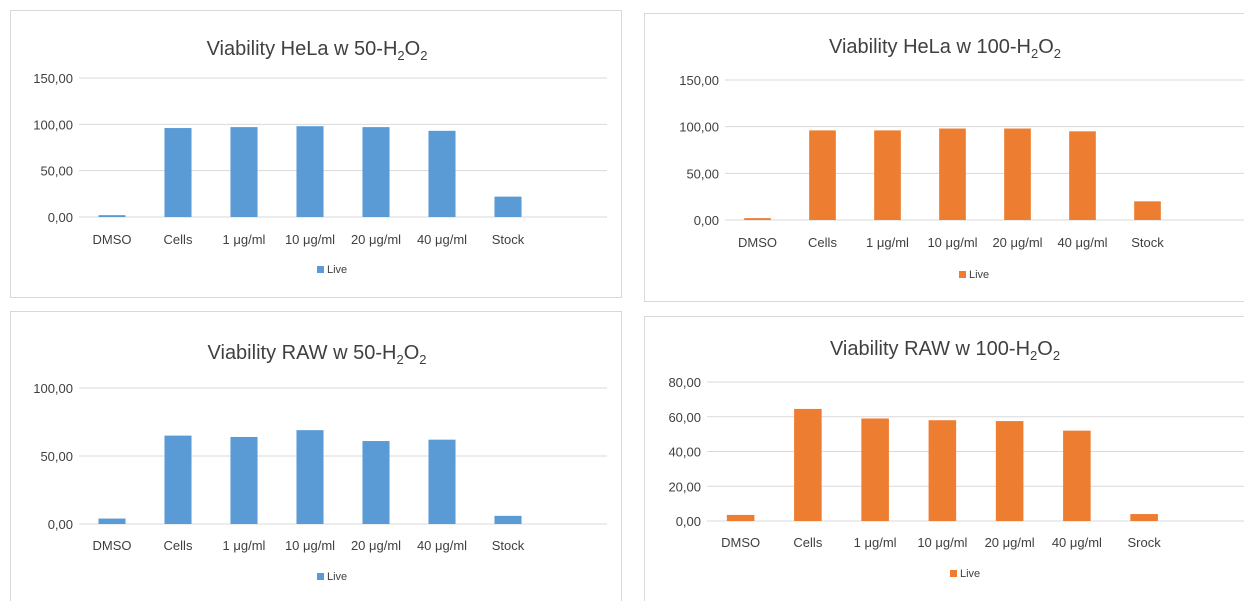 The width and height of the screenshot is (1244, 602). Describe the element at coordinates (317, 354) in the screenshot. I see `chart-title: Viability RAW w 50-H2O2` at that location.